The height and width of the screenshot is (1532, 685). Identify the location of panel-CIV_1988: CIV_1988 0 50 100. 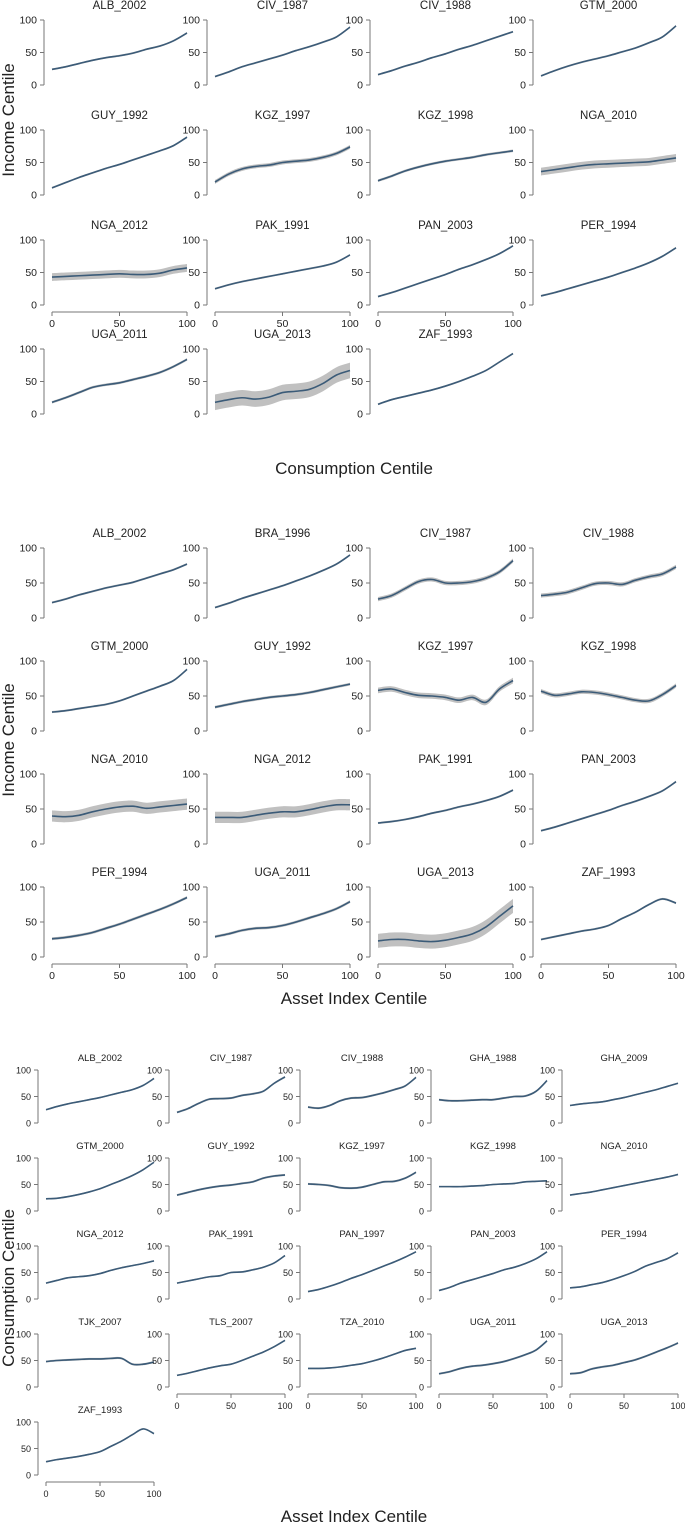
(592, 576).